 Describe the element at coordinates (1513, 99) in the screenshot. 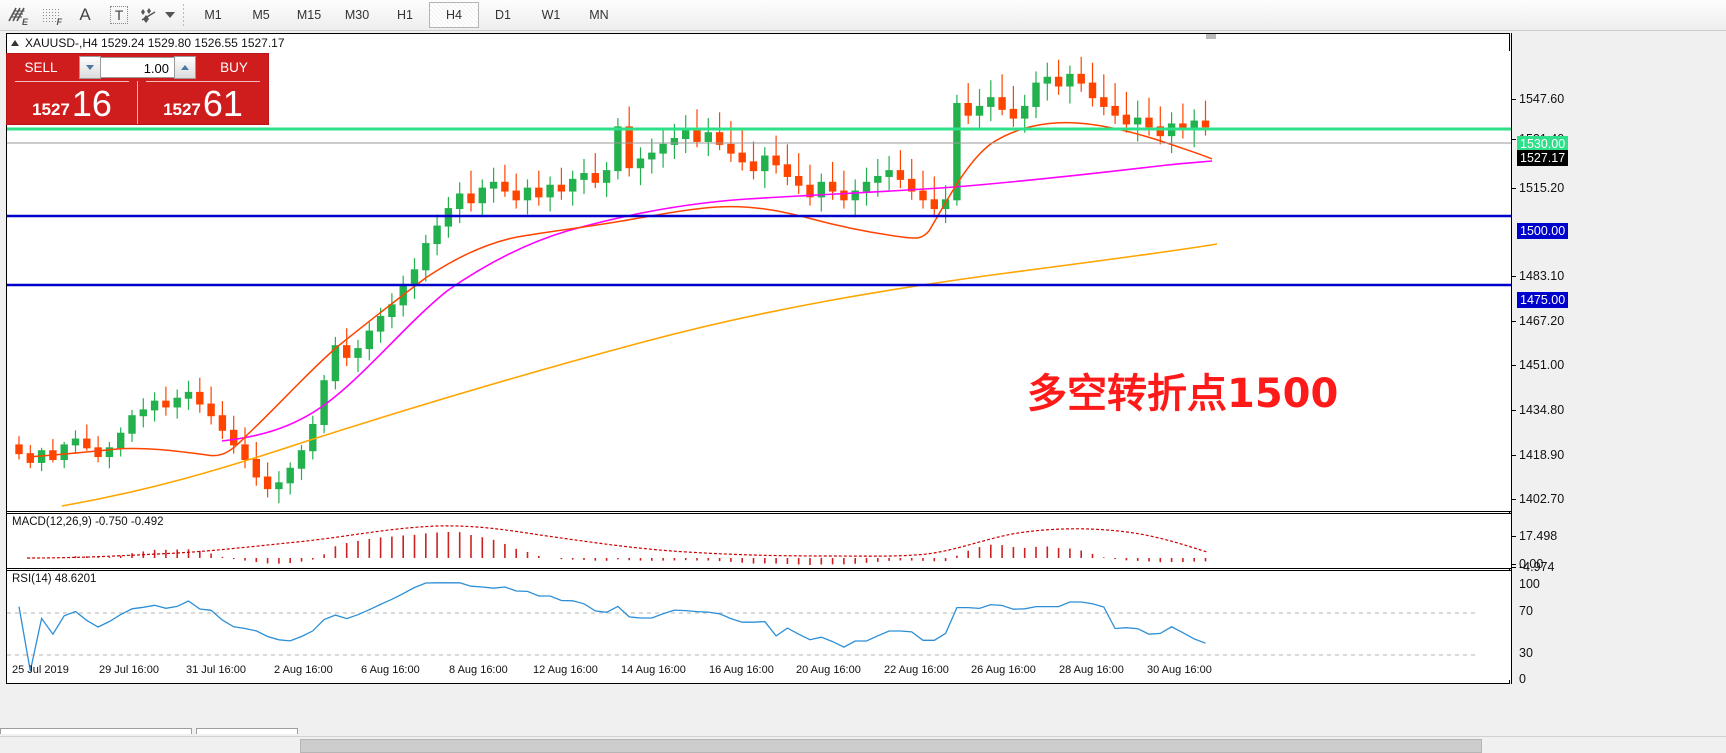

I see `price-axis-1547-60-tick` at that location.